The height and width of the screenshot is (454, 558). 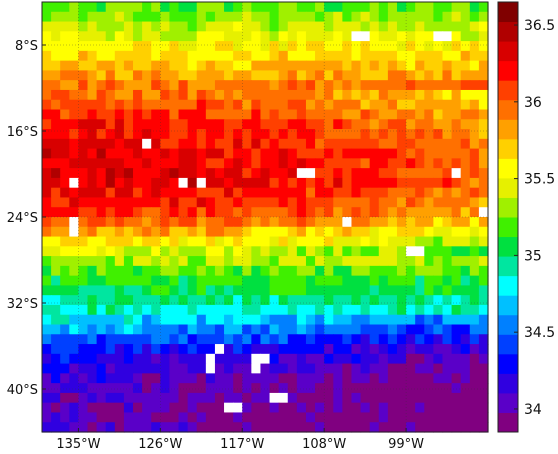 What do you see at coordinates (26, 46) in the screenshot?
I see `lat-tick-label: 8°S` at bounding box center [26, 46].